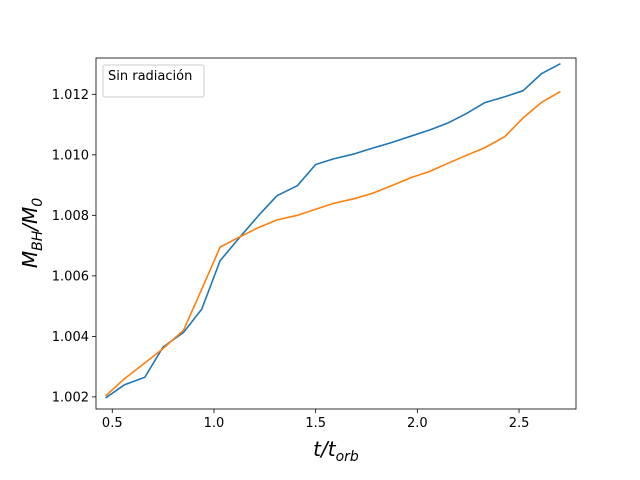 Image resolution: width=640 pixels, height=480 pixels. Describe the element at coordinates (70, 276) in the screenshot. I see `y-tick-label: 1.006` at that location.